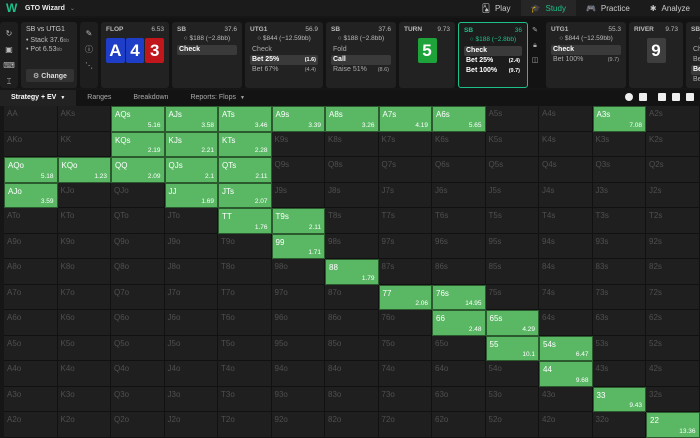 Image resolution: width=700 pixels, height=438 pixels. Describe the element at coordinates (298, 170) in the screenshot. I see `hand-cell: Q9s` at that location.